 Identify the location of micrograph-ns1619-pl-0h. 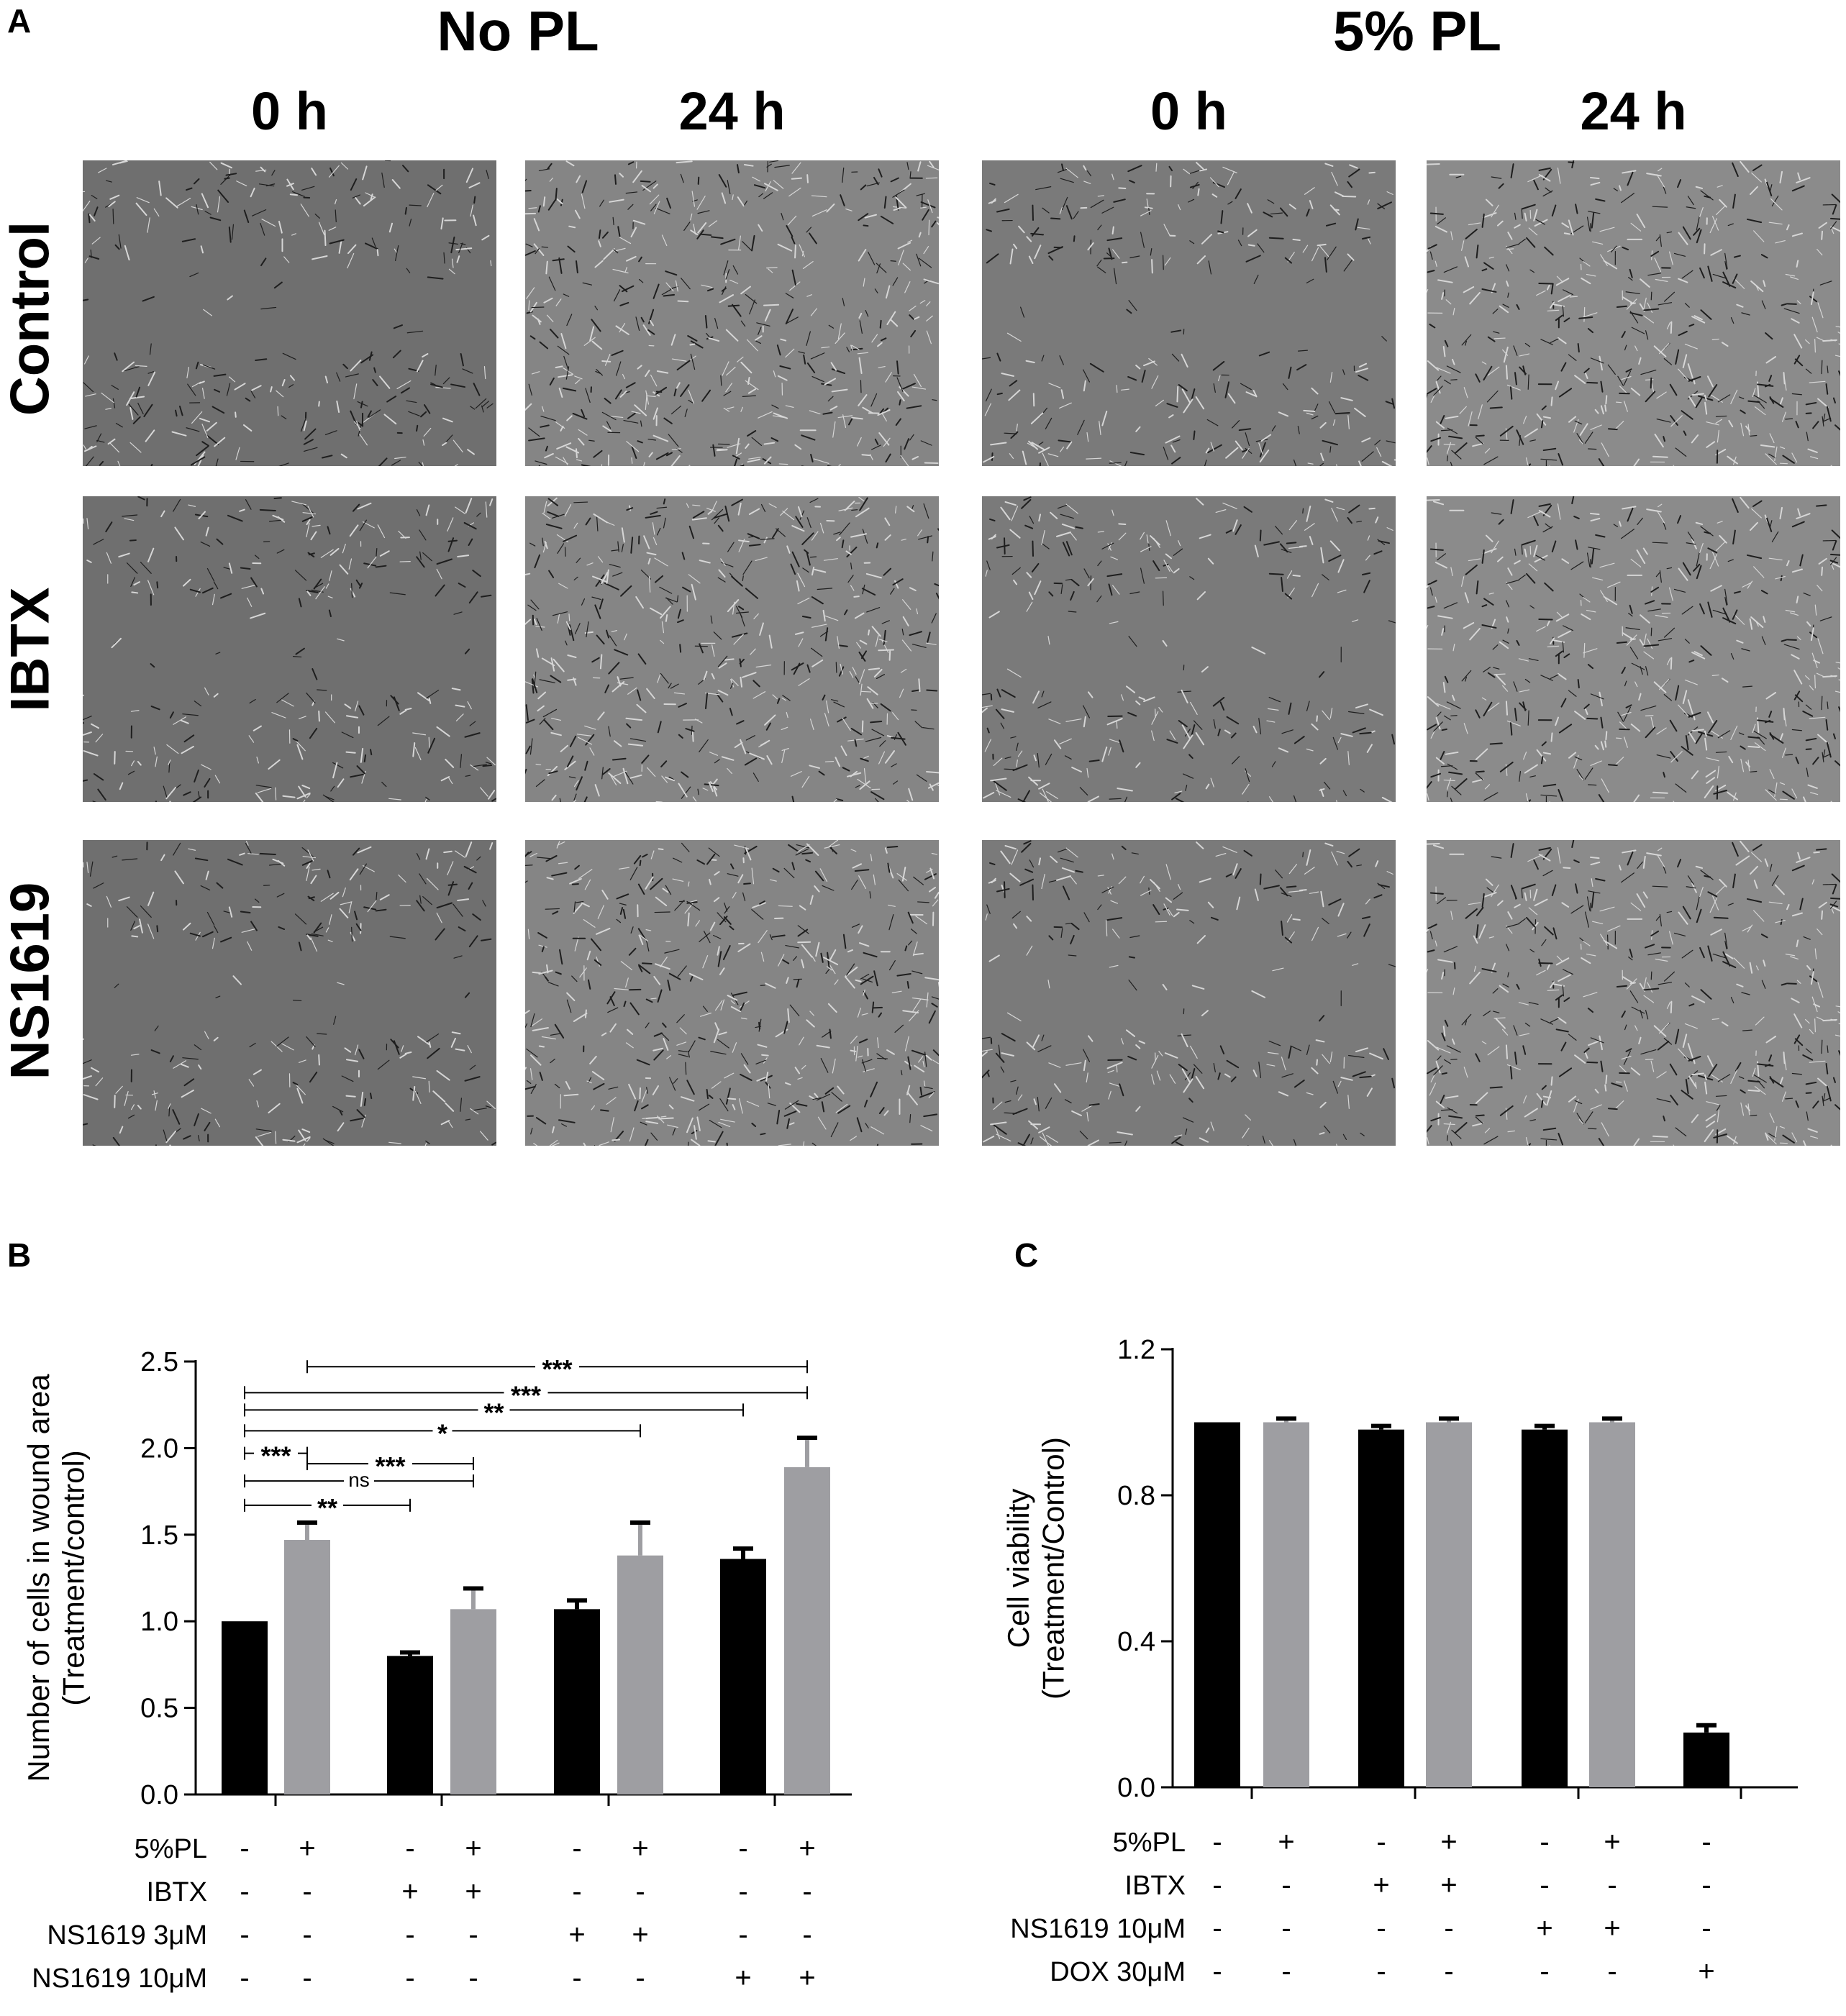
(1189, 993).